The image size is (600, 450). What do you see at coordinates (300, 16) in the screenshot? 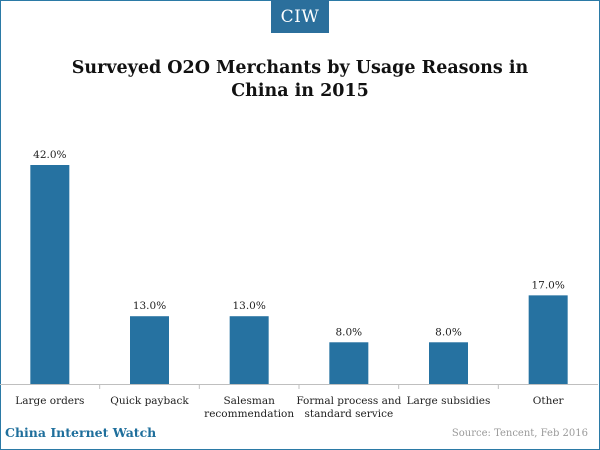
I see `ciw-logo: CIW` at bounding box center [300, 16].